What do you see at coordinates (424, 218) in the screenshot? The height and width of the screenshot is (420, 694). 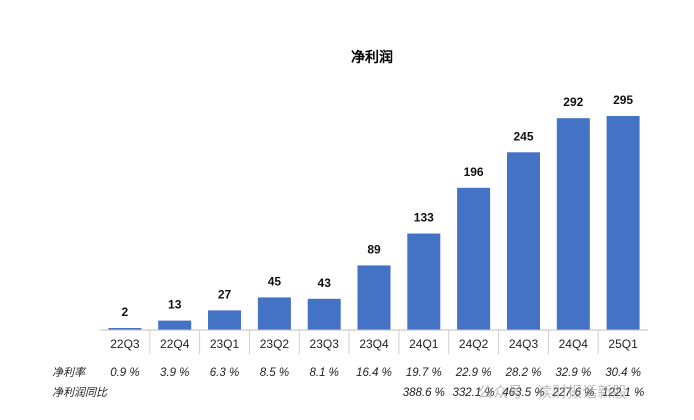 I see `value-label-24Q1: 133` at bounding box center [424, 218].